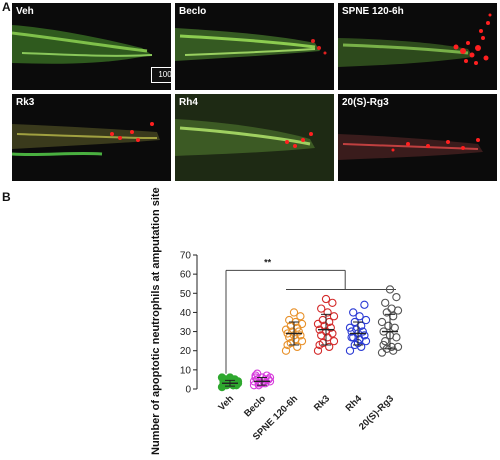 The height and width of the screenshot is (460, 500). Describe the element at coordinates (186, 256) in the screenshot. I see `y-tick-label: 70` at that location.